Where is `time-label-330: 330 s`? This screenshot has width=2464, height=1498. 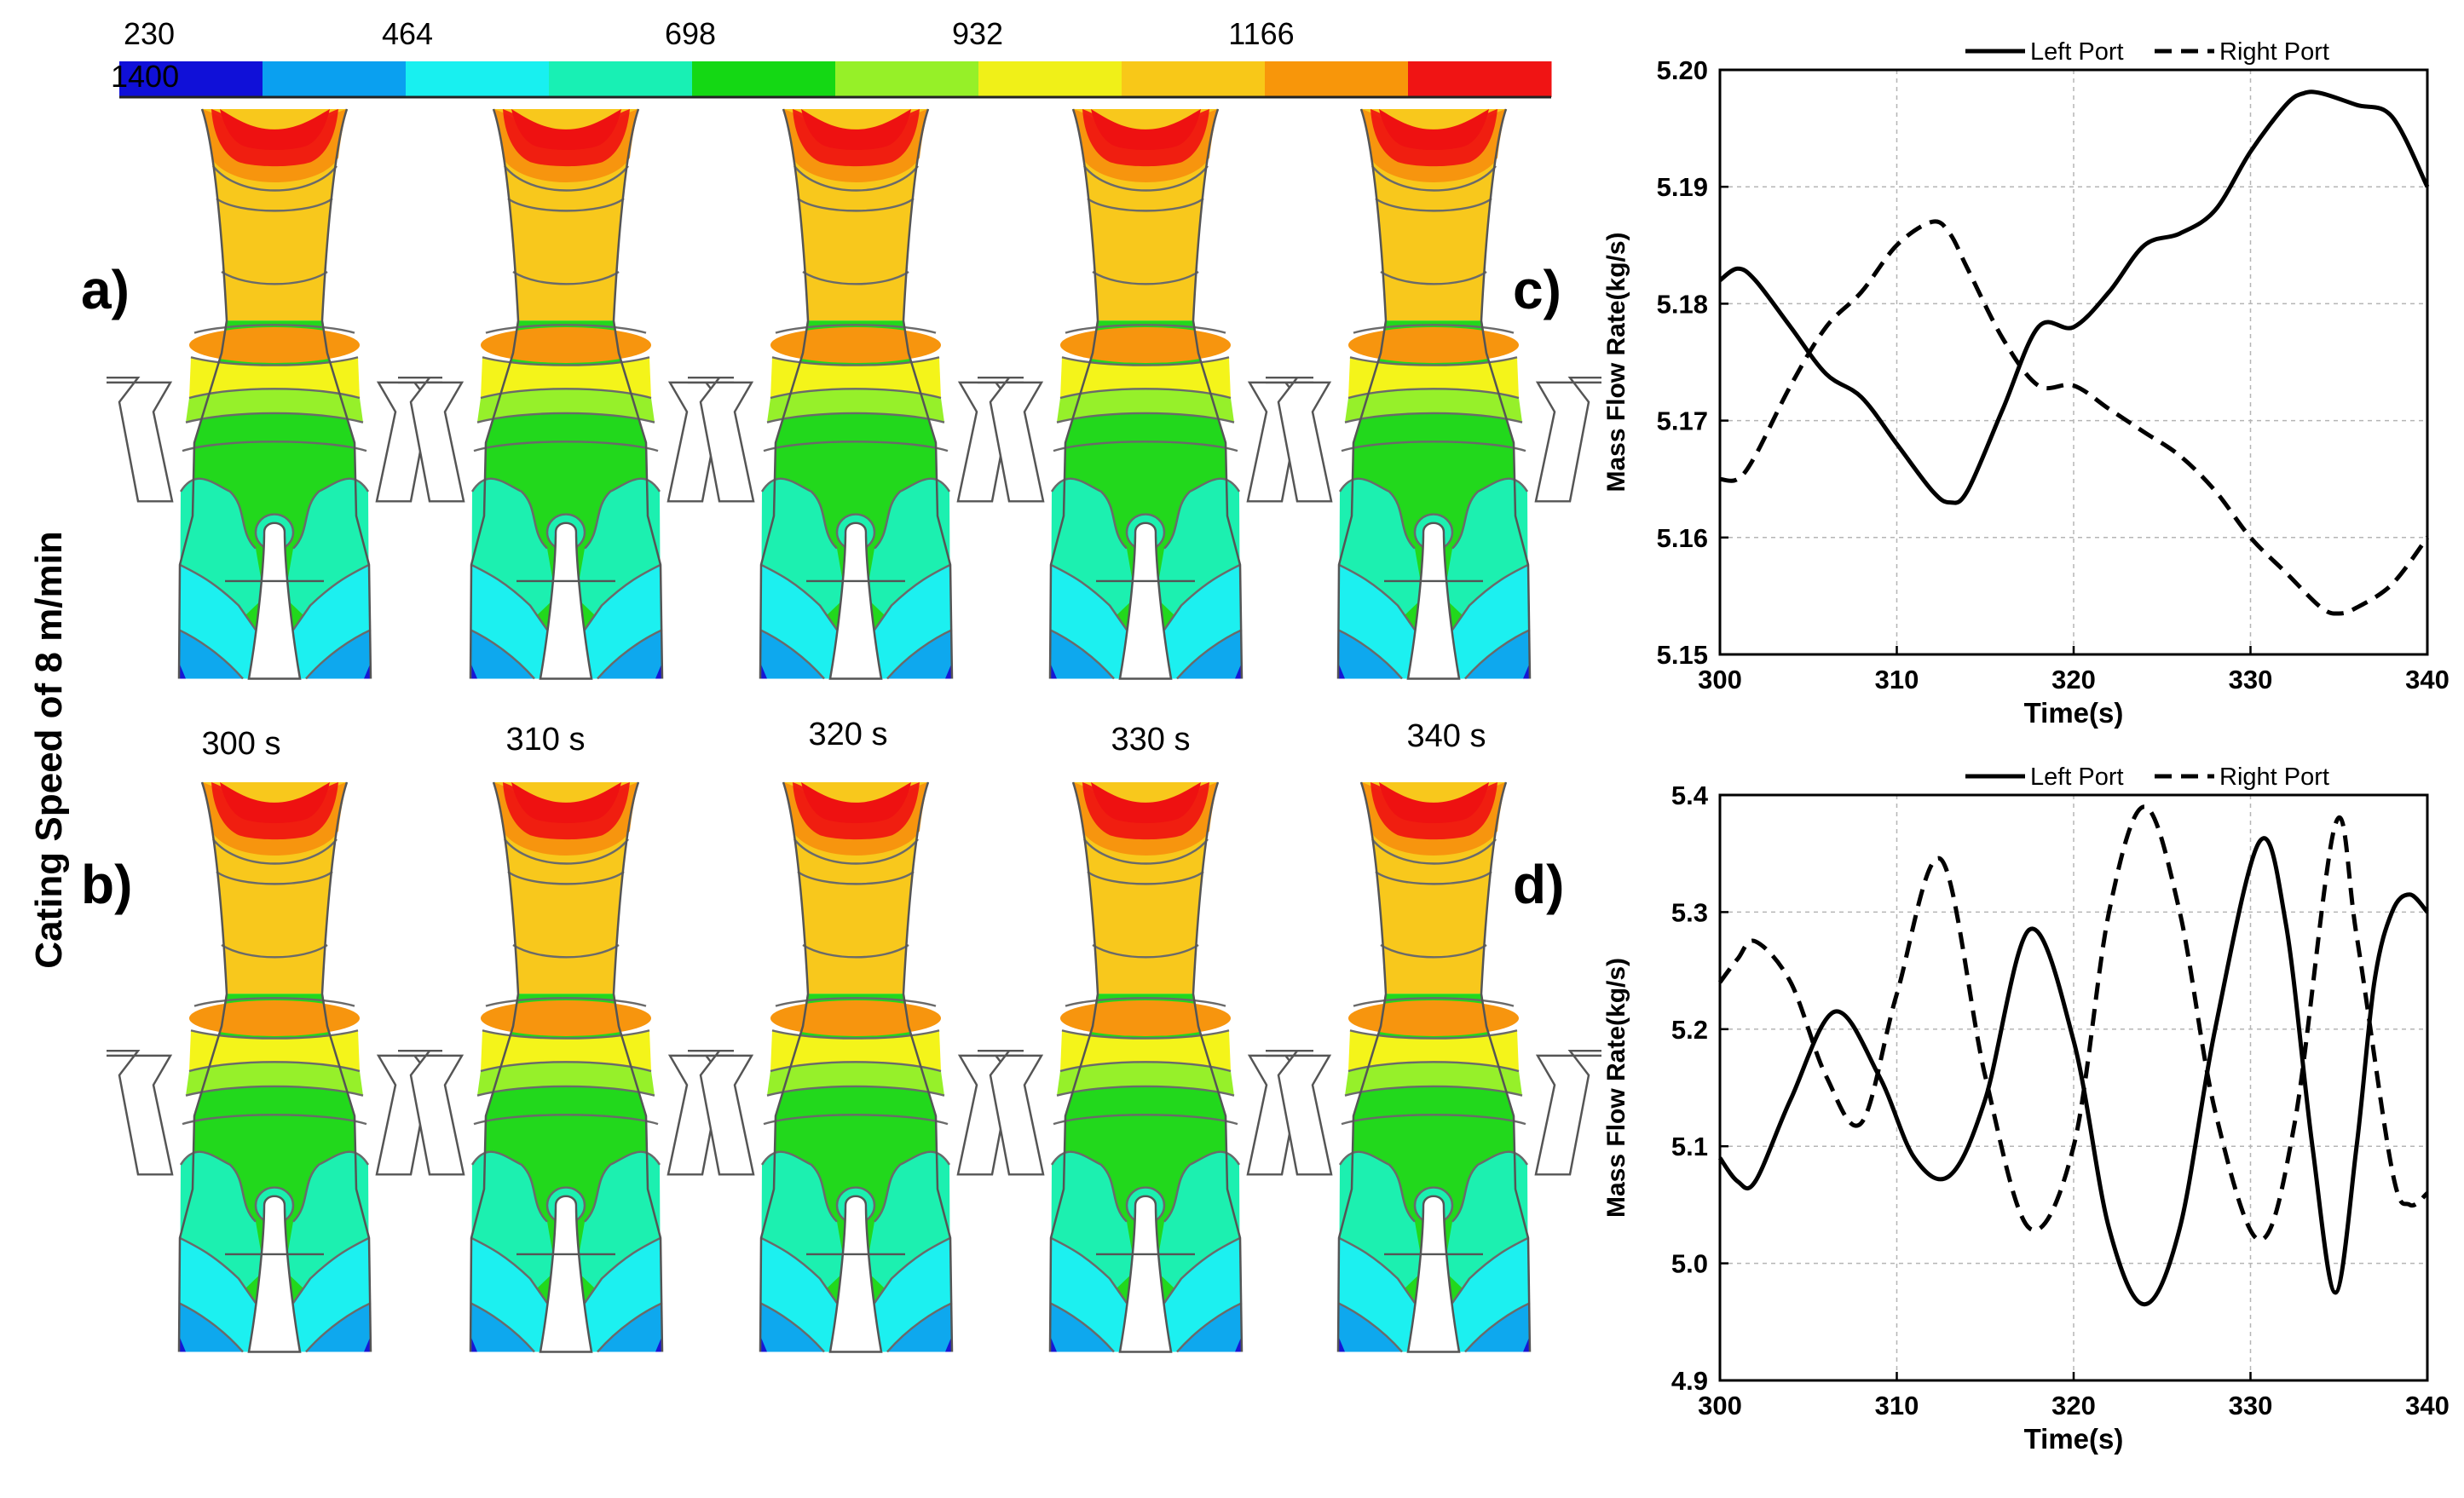
time-label-330: 330 s is located at coordinates (1151, 740).